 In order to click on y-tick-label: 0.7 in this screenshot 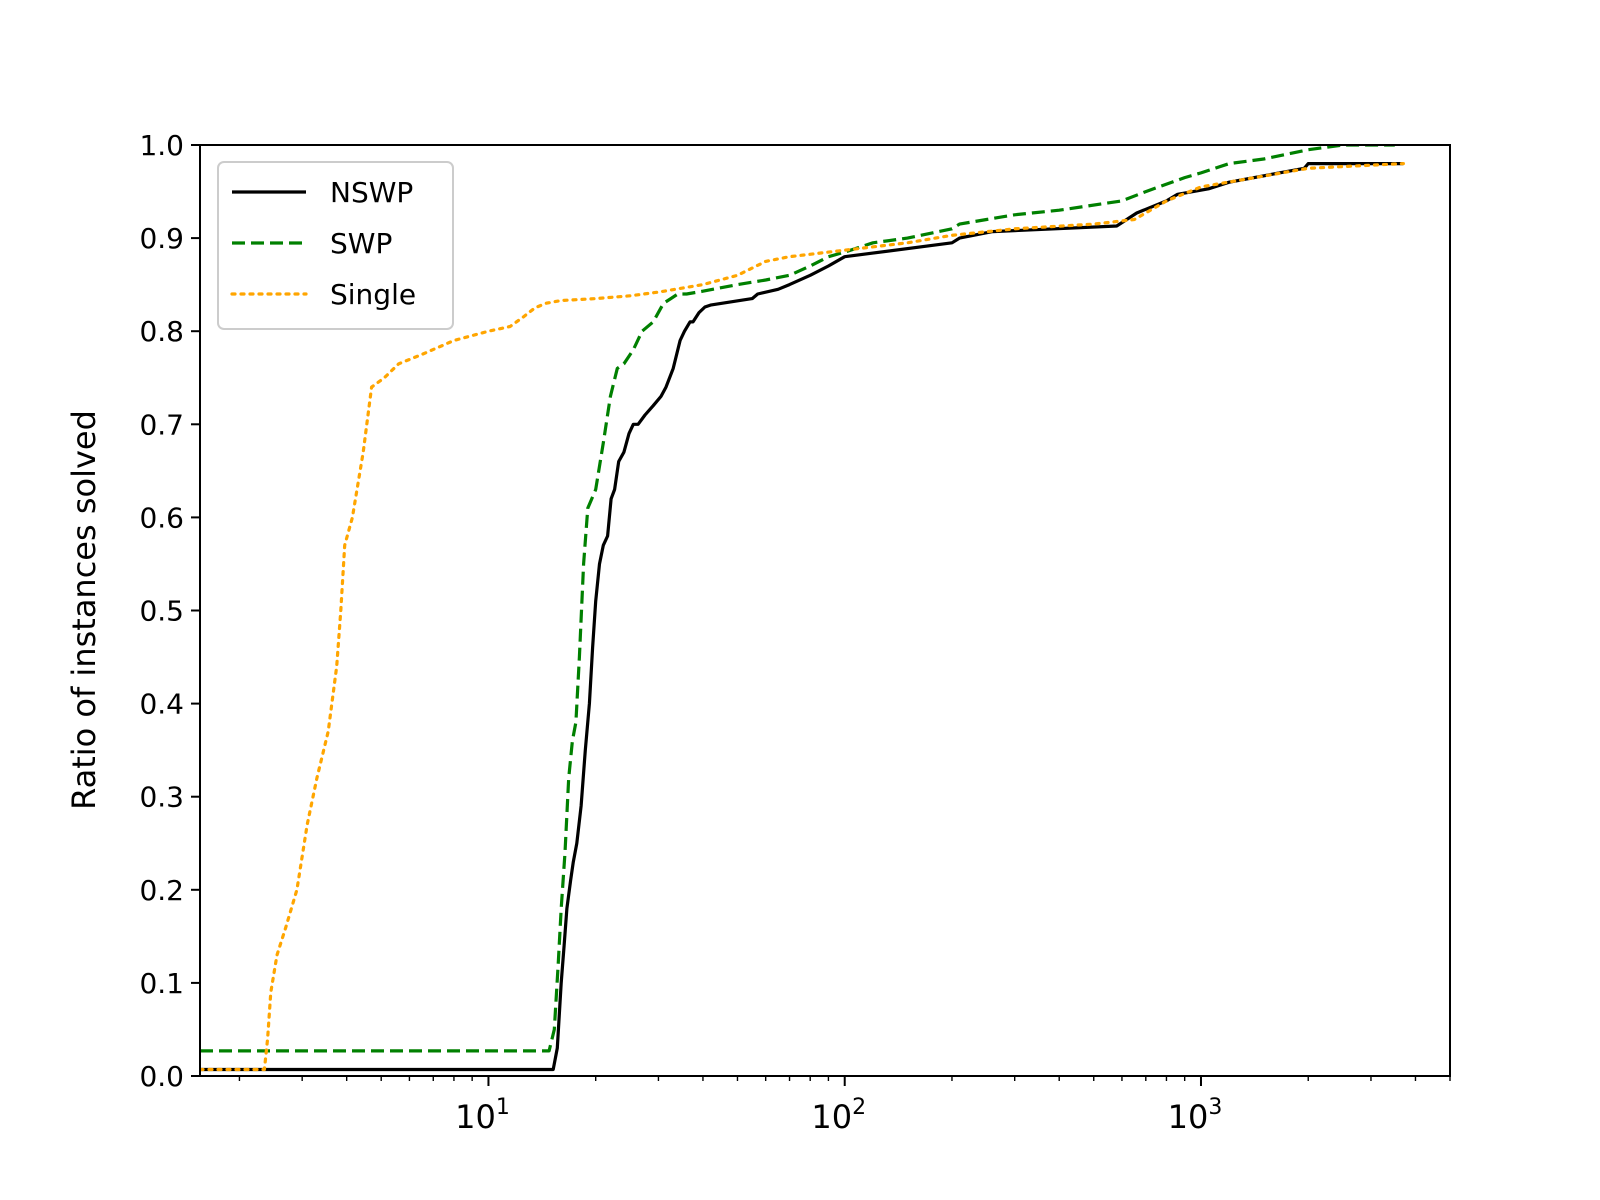, I will do `click(161, 424)`.